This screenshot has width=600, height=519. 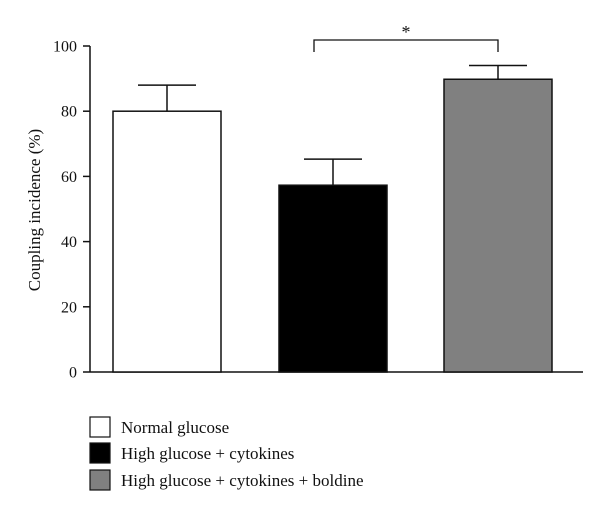 What do you see at coordinates (69, 307) in the screenshot?
I see `y-tick-label: 20` at bounding box center [69, 307].